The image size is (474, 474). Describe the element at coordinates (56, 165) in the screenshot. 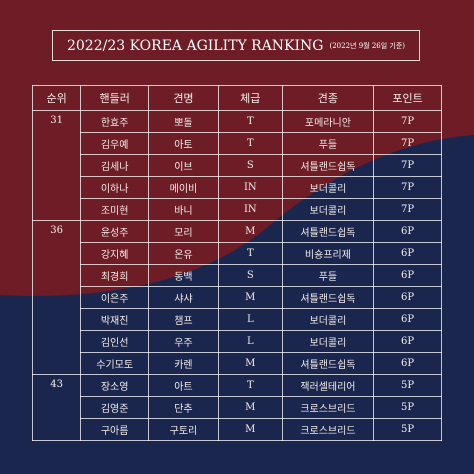

I see `rank-cell: 31` at that location.